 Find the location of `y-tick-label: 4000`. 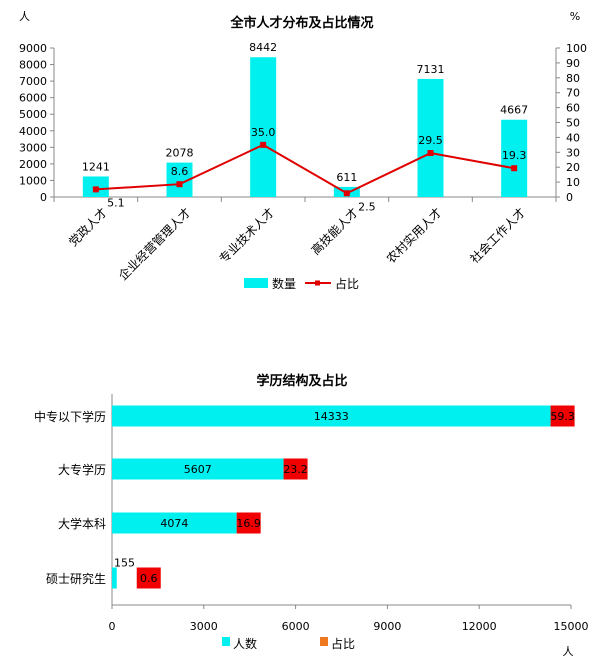

y-tick-label: 4000 is located at coordinates (33, 131).